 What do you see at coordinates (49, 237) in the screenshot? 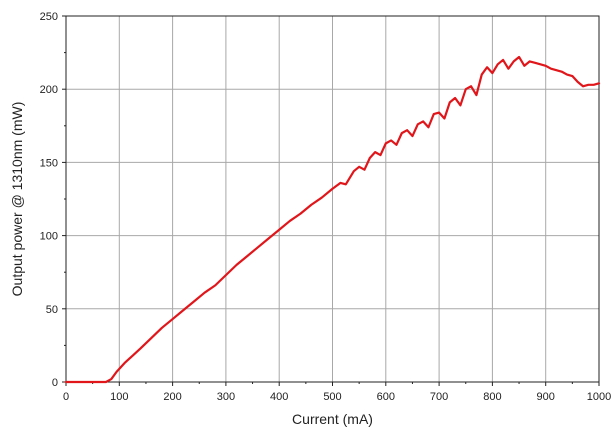
I see `y-tick-label: 100` at bounding box center [49, 237].